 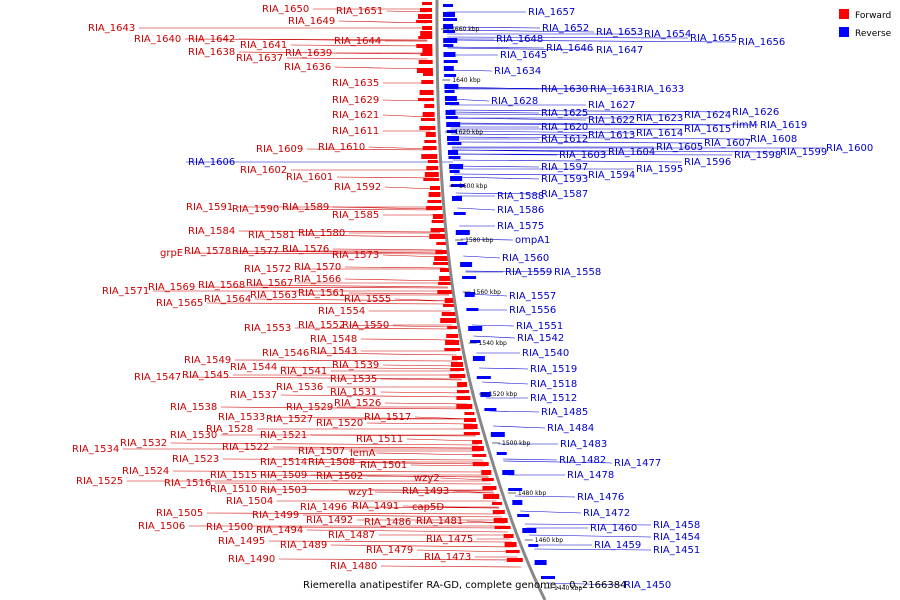 What do you see at coordinates (308, 53) in the screenshot?
I see `gene-label-ria-1639: RIA_1639` at bounding box center [308, 53].